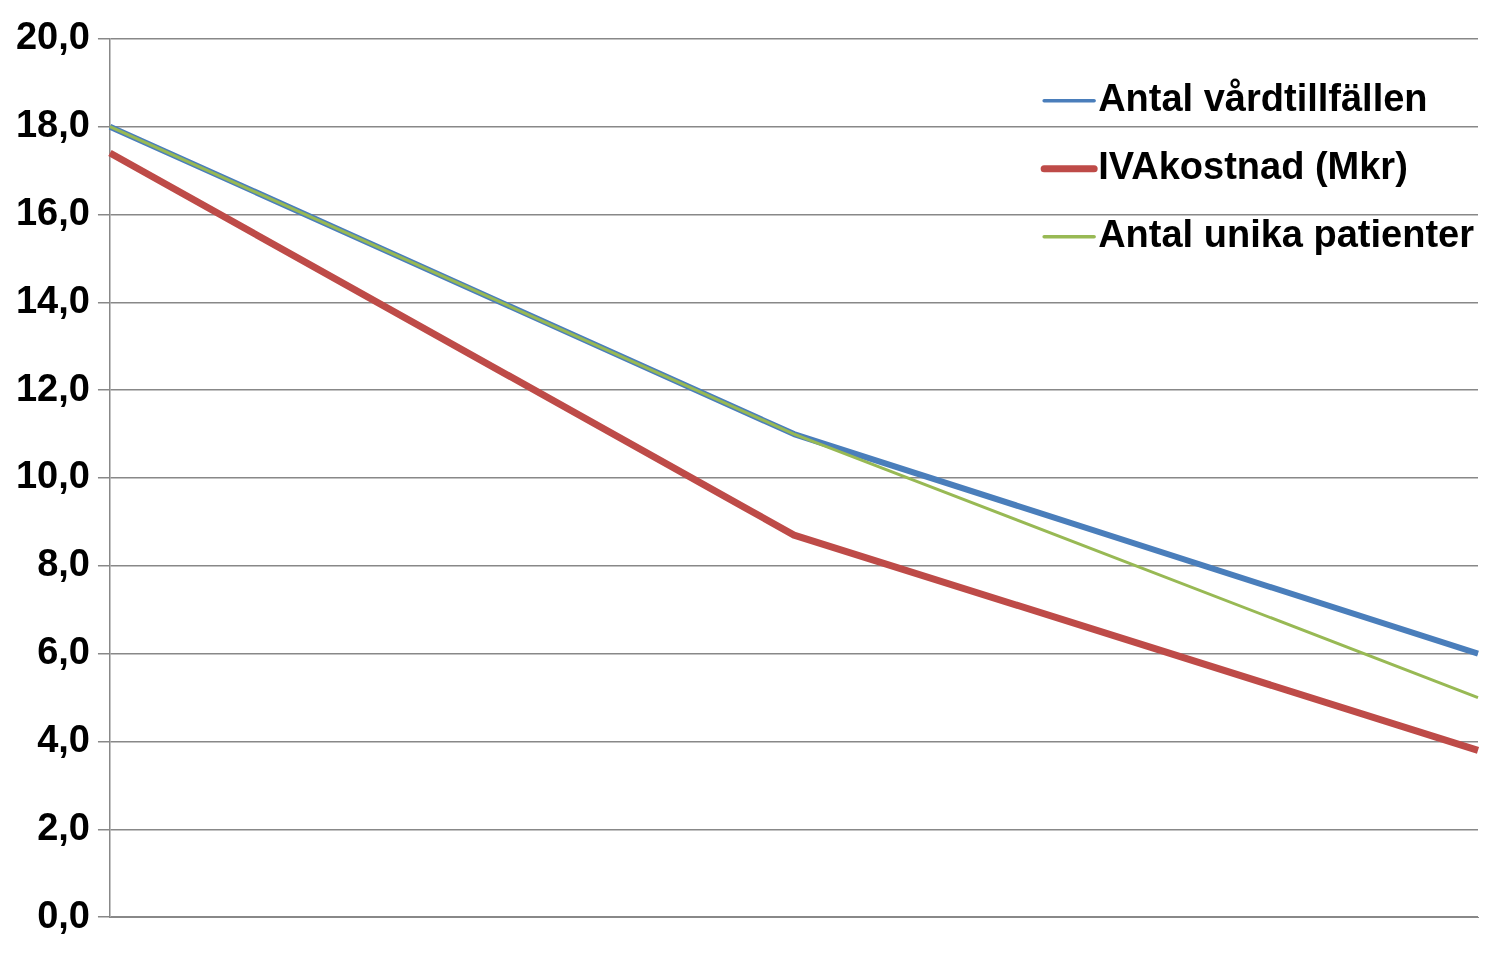  Describe the element at coordinates (52, 475) in the screenshot. I see `y-tick-label: 10,0` at that location.